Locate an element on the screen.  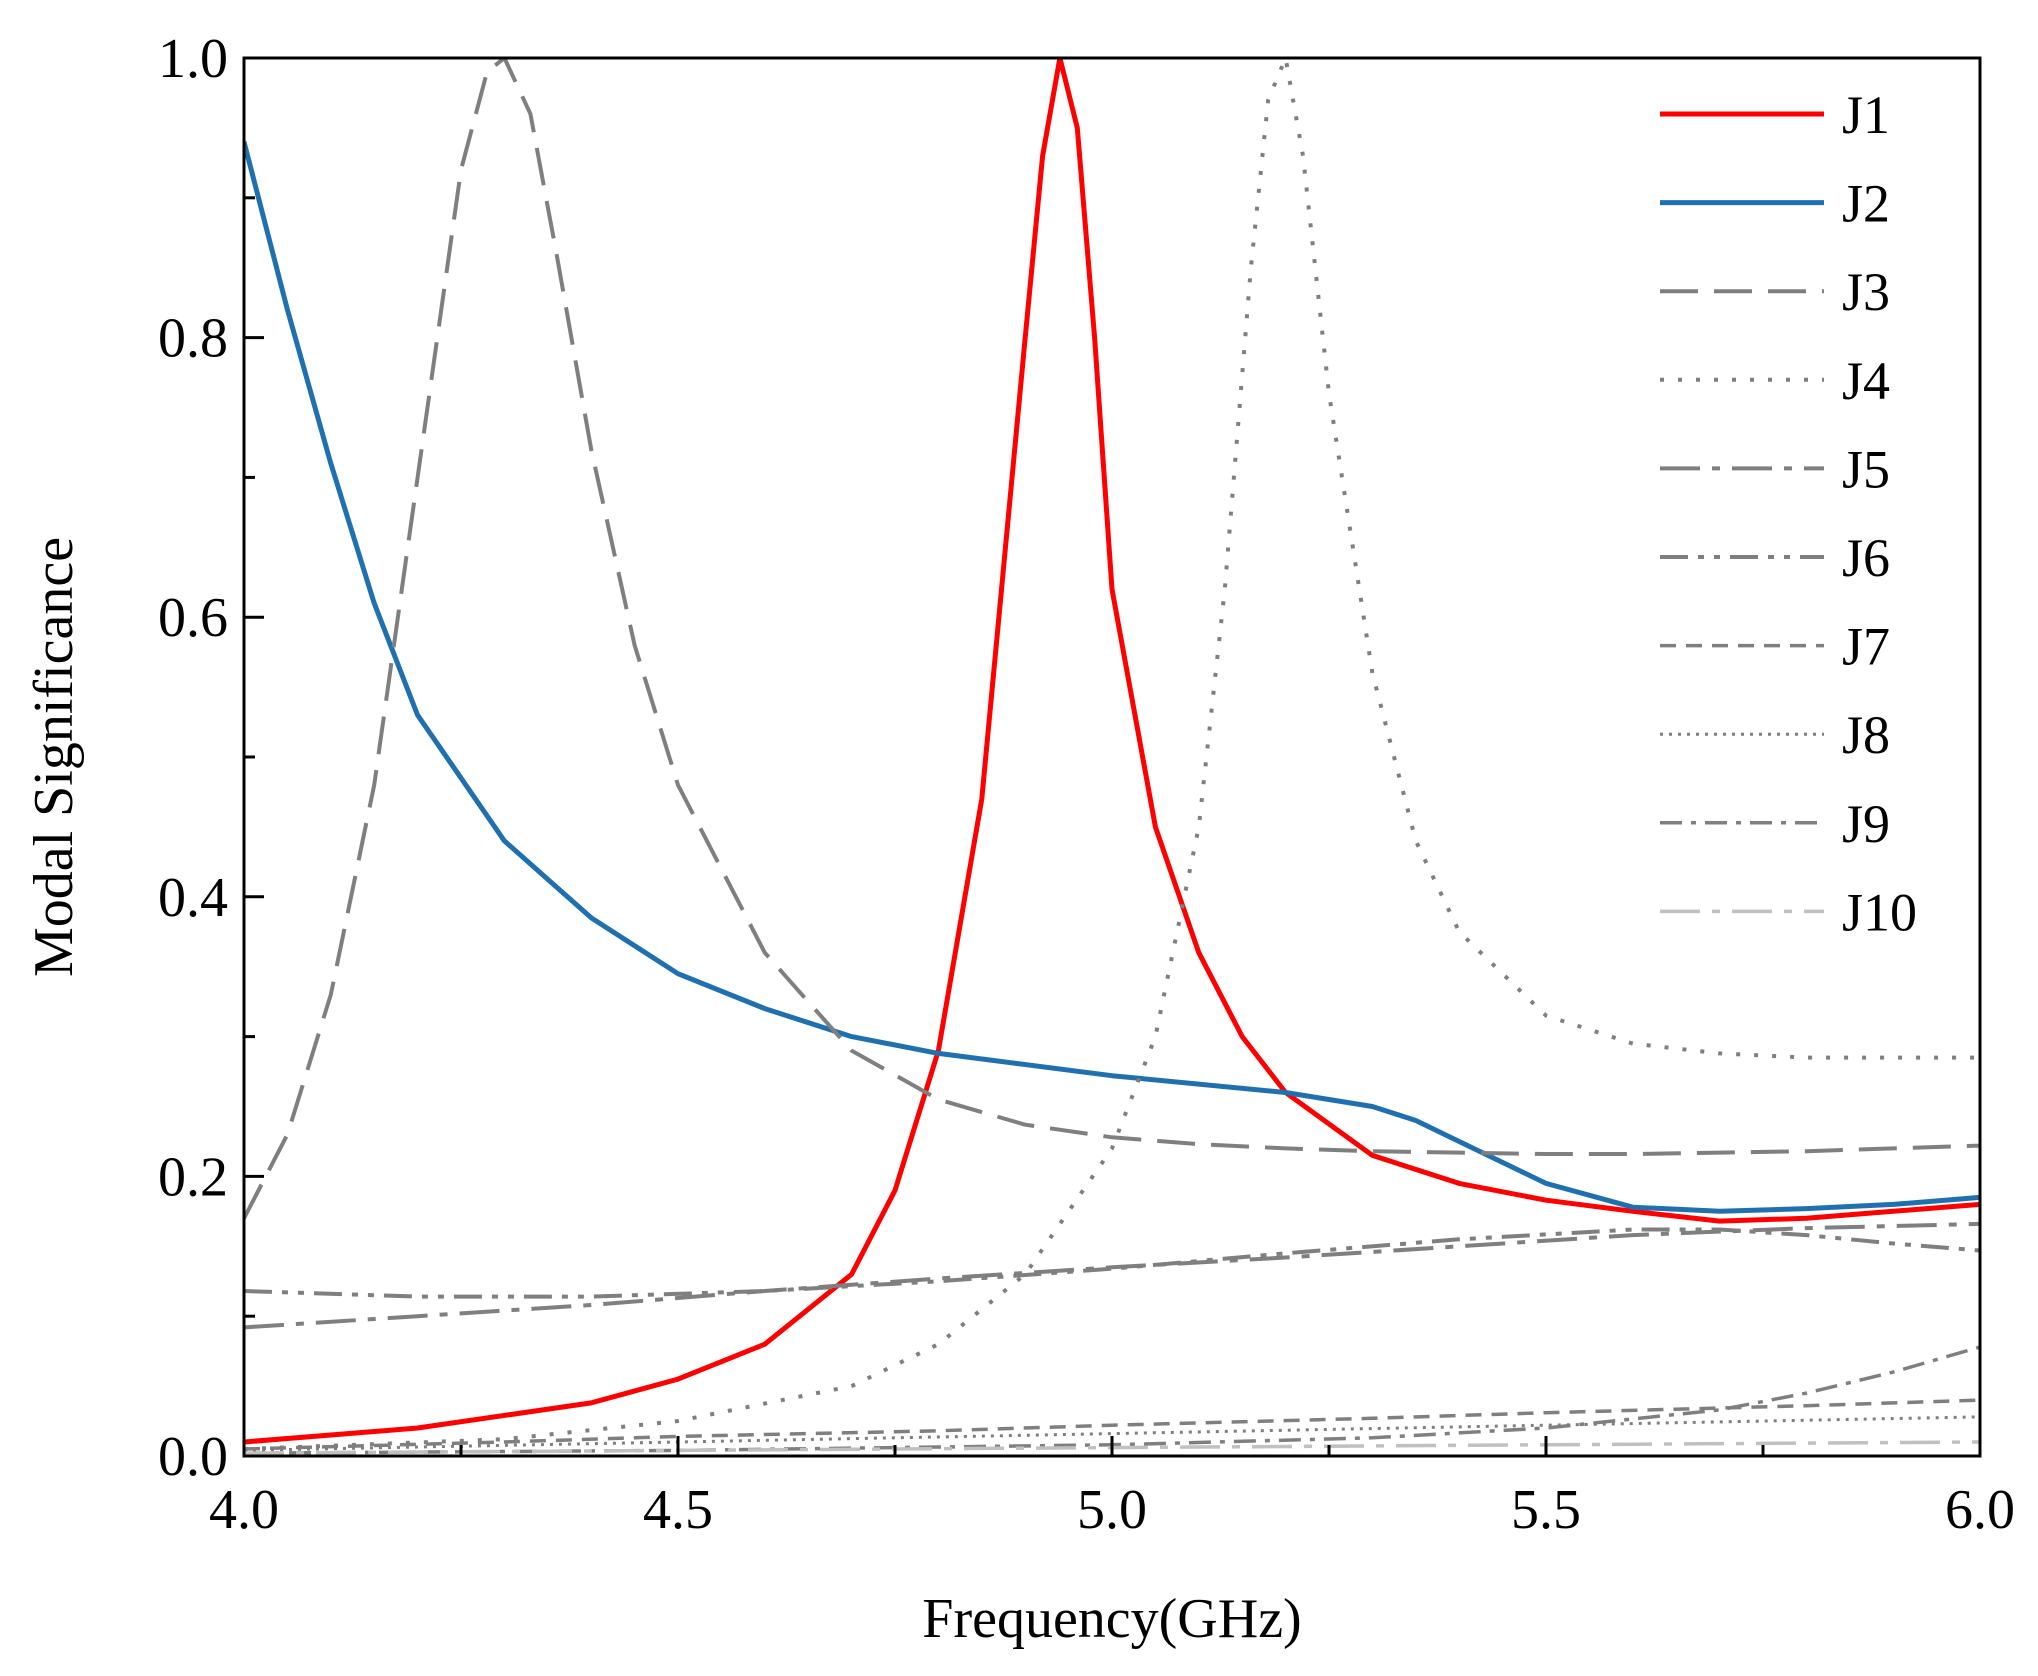
legend-item-j4: J4 is located at coordinates (1775, 381).